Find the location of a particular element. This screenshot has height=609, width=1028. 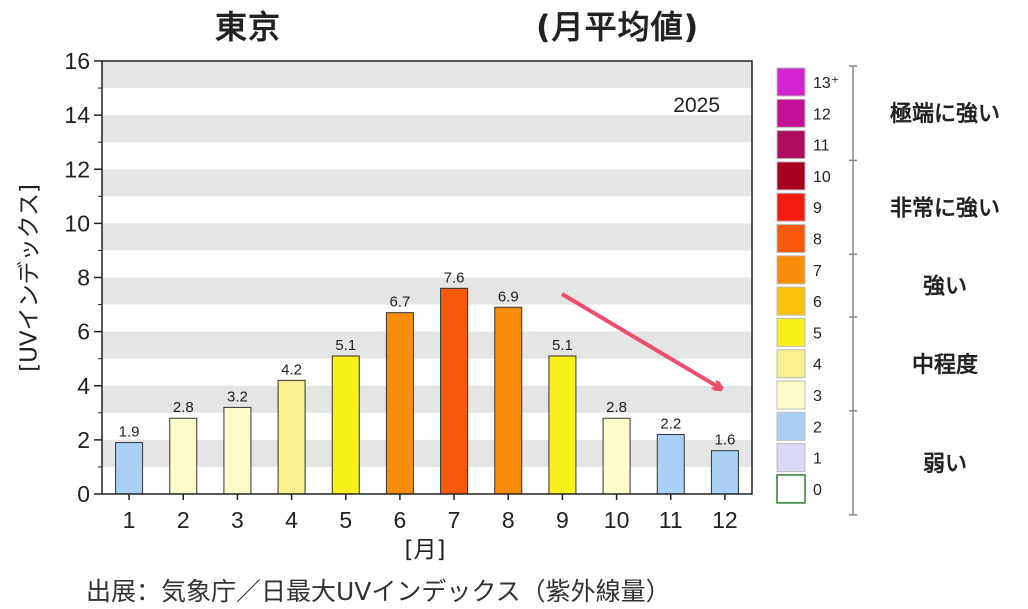

y-tick-label-12: 12 is located at coordinates (77, 169).